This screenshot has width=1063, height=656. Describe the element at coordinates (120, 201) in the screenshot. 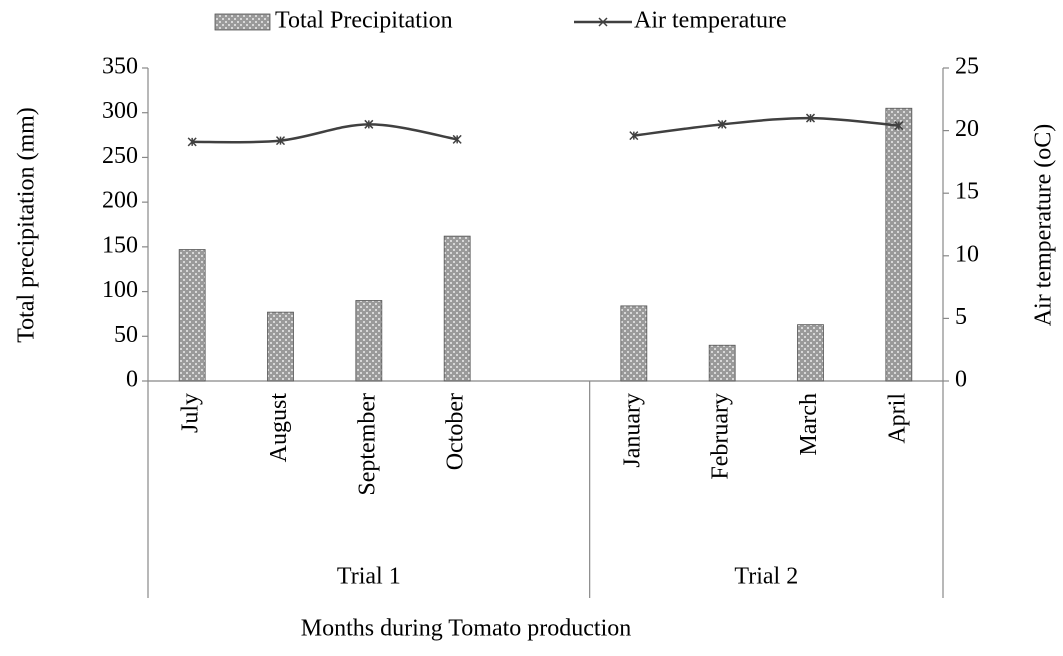

I see `y-tick-label: 200` at that location.